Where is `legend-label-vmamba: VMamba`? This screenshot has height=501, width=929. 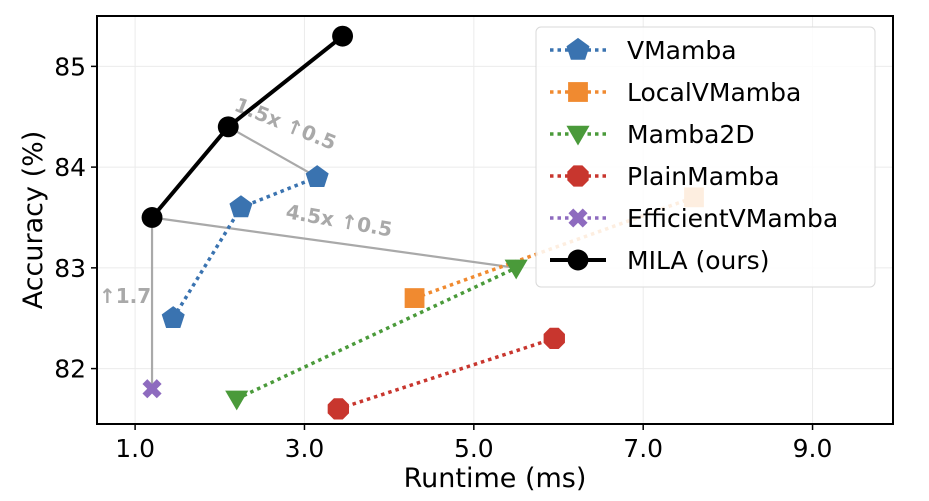
legend-label-vmamba: VMamba is located at coordinates (682, 50).